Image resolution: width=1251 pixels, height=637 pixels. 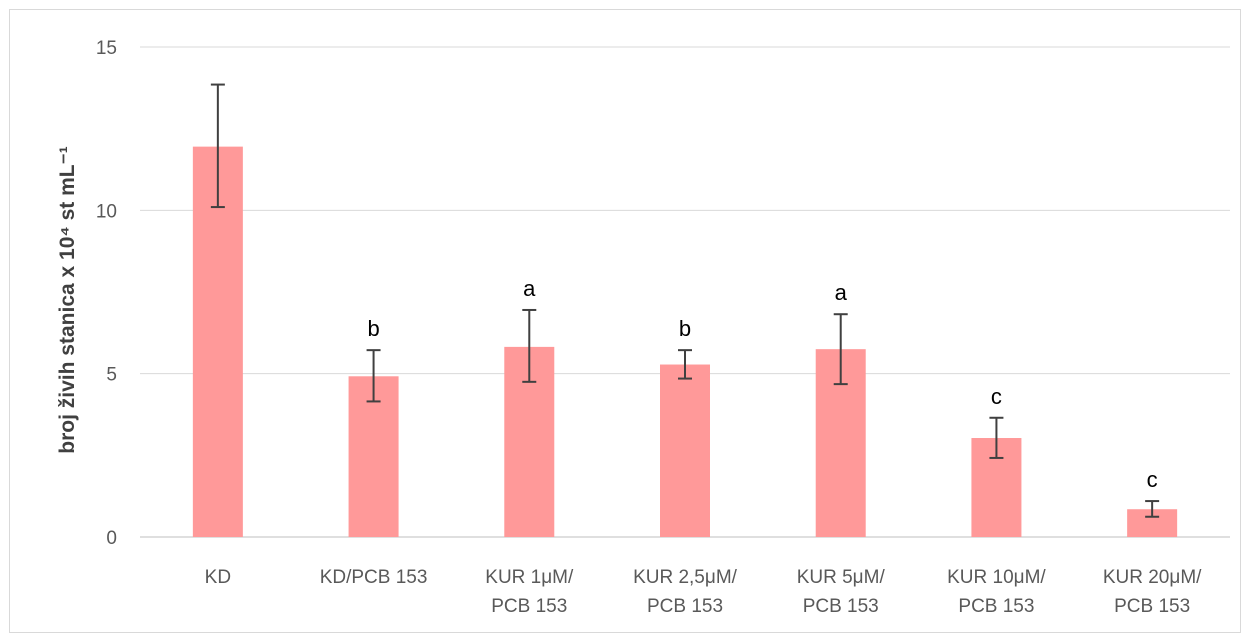 What do you see at coordinates (106, 211) in the screenshot?
I see `y-tick-label: 10` at bounding box center [106, 211].